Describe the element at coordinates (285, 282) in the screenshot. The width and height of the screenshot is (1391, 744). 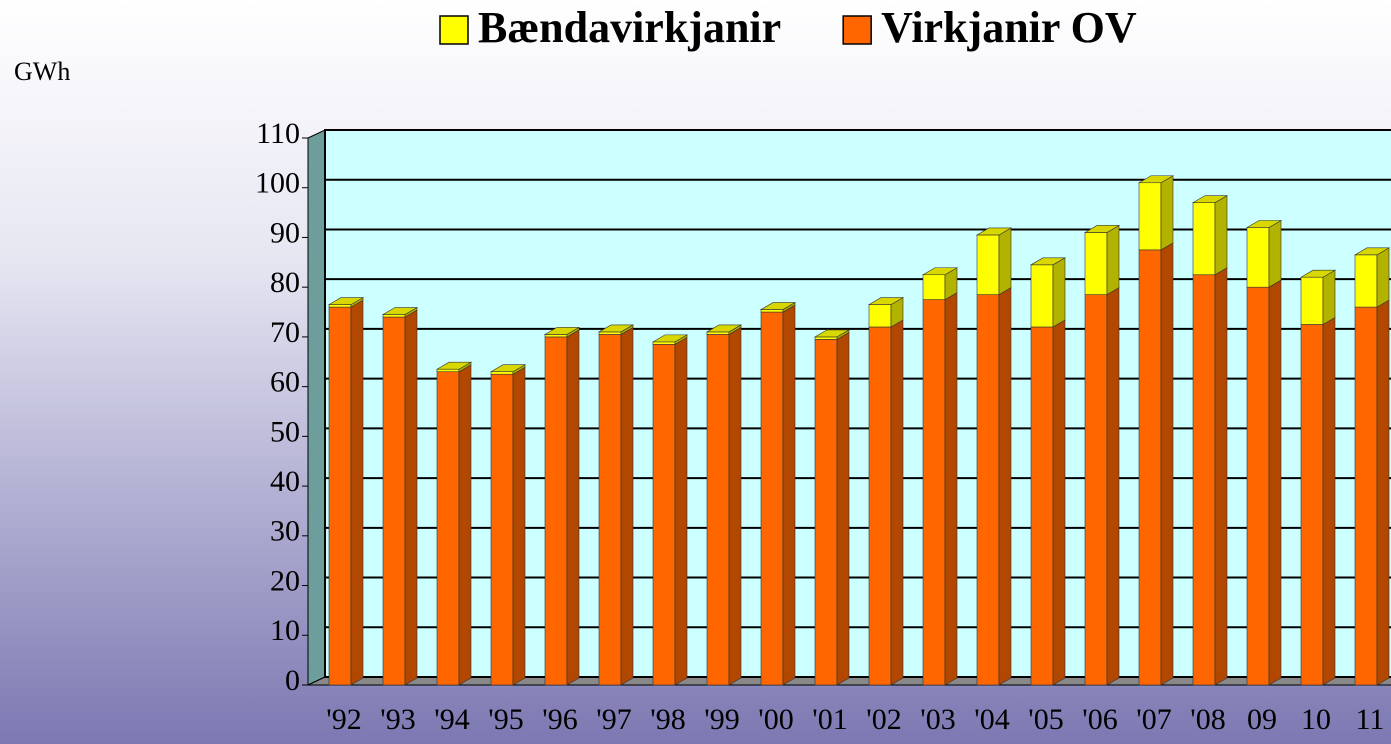
I see `y-tick-label: 80` at that location.